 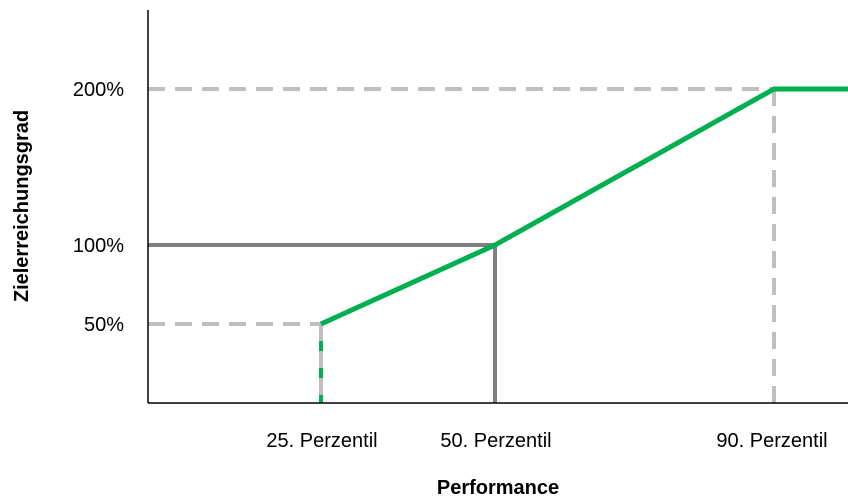 What do you see at coordinates (98, 246) in the screenshot?
I see `y-tick-label: 100%` at bounding box center [98, 246].